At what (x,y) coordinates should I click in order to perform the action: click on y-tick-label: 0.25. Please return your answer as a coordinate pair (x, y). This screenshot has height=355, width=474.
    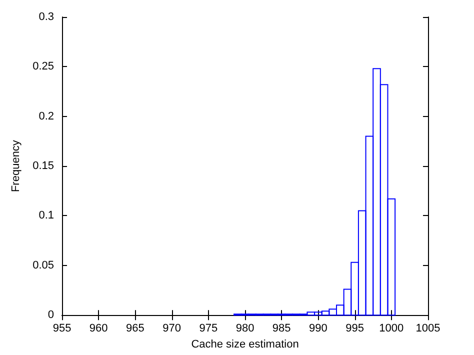
    Looking at the image, I should click on (43, 66).